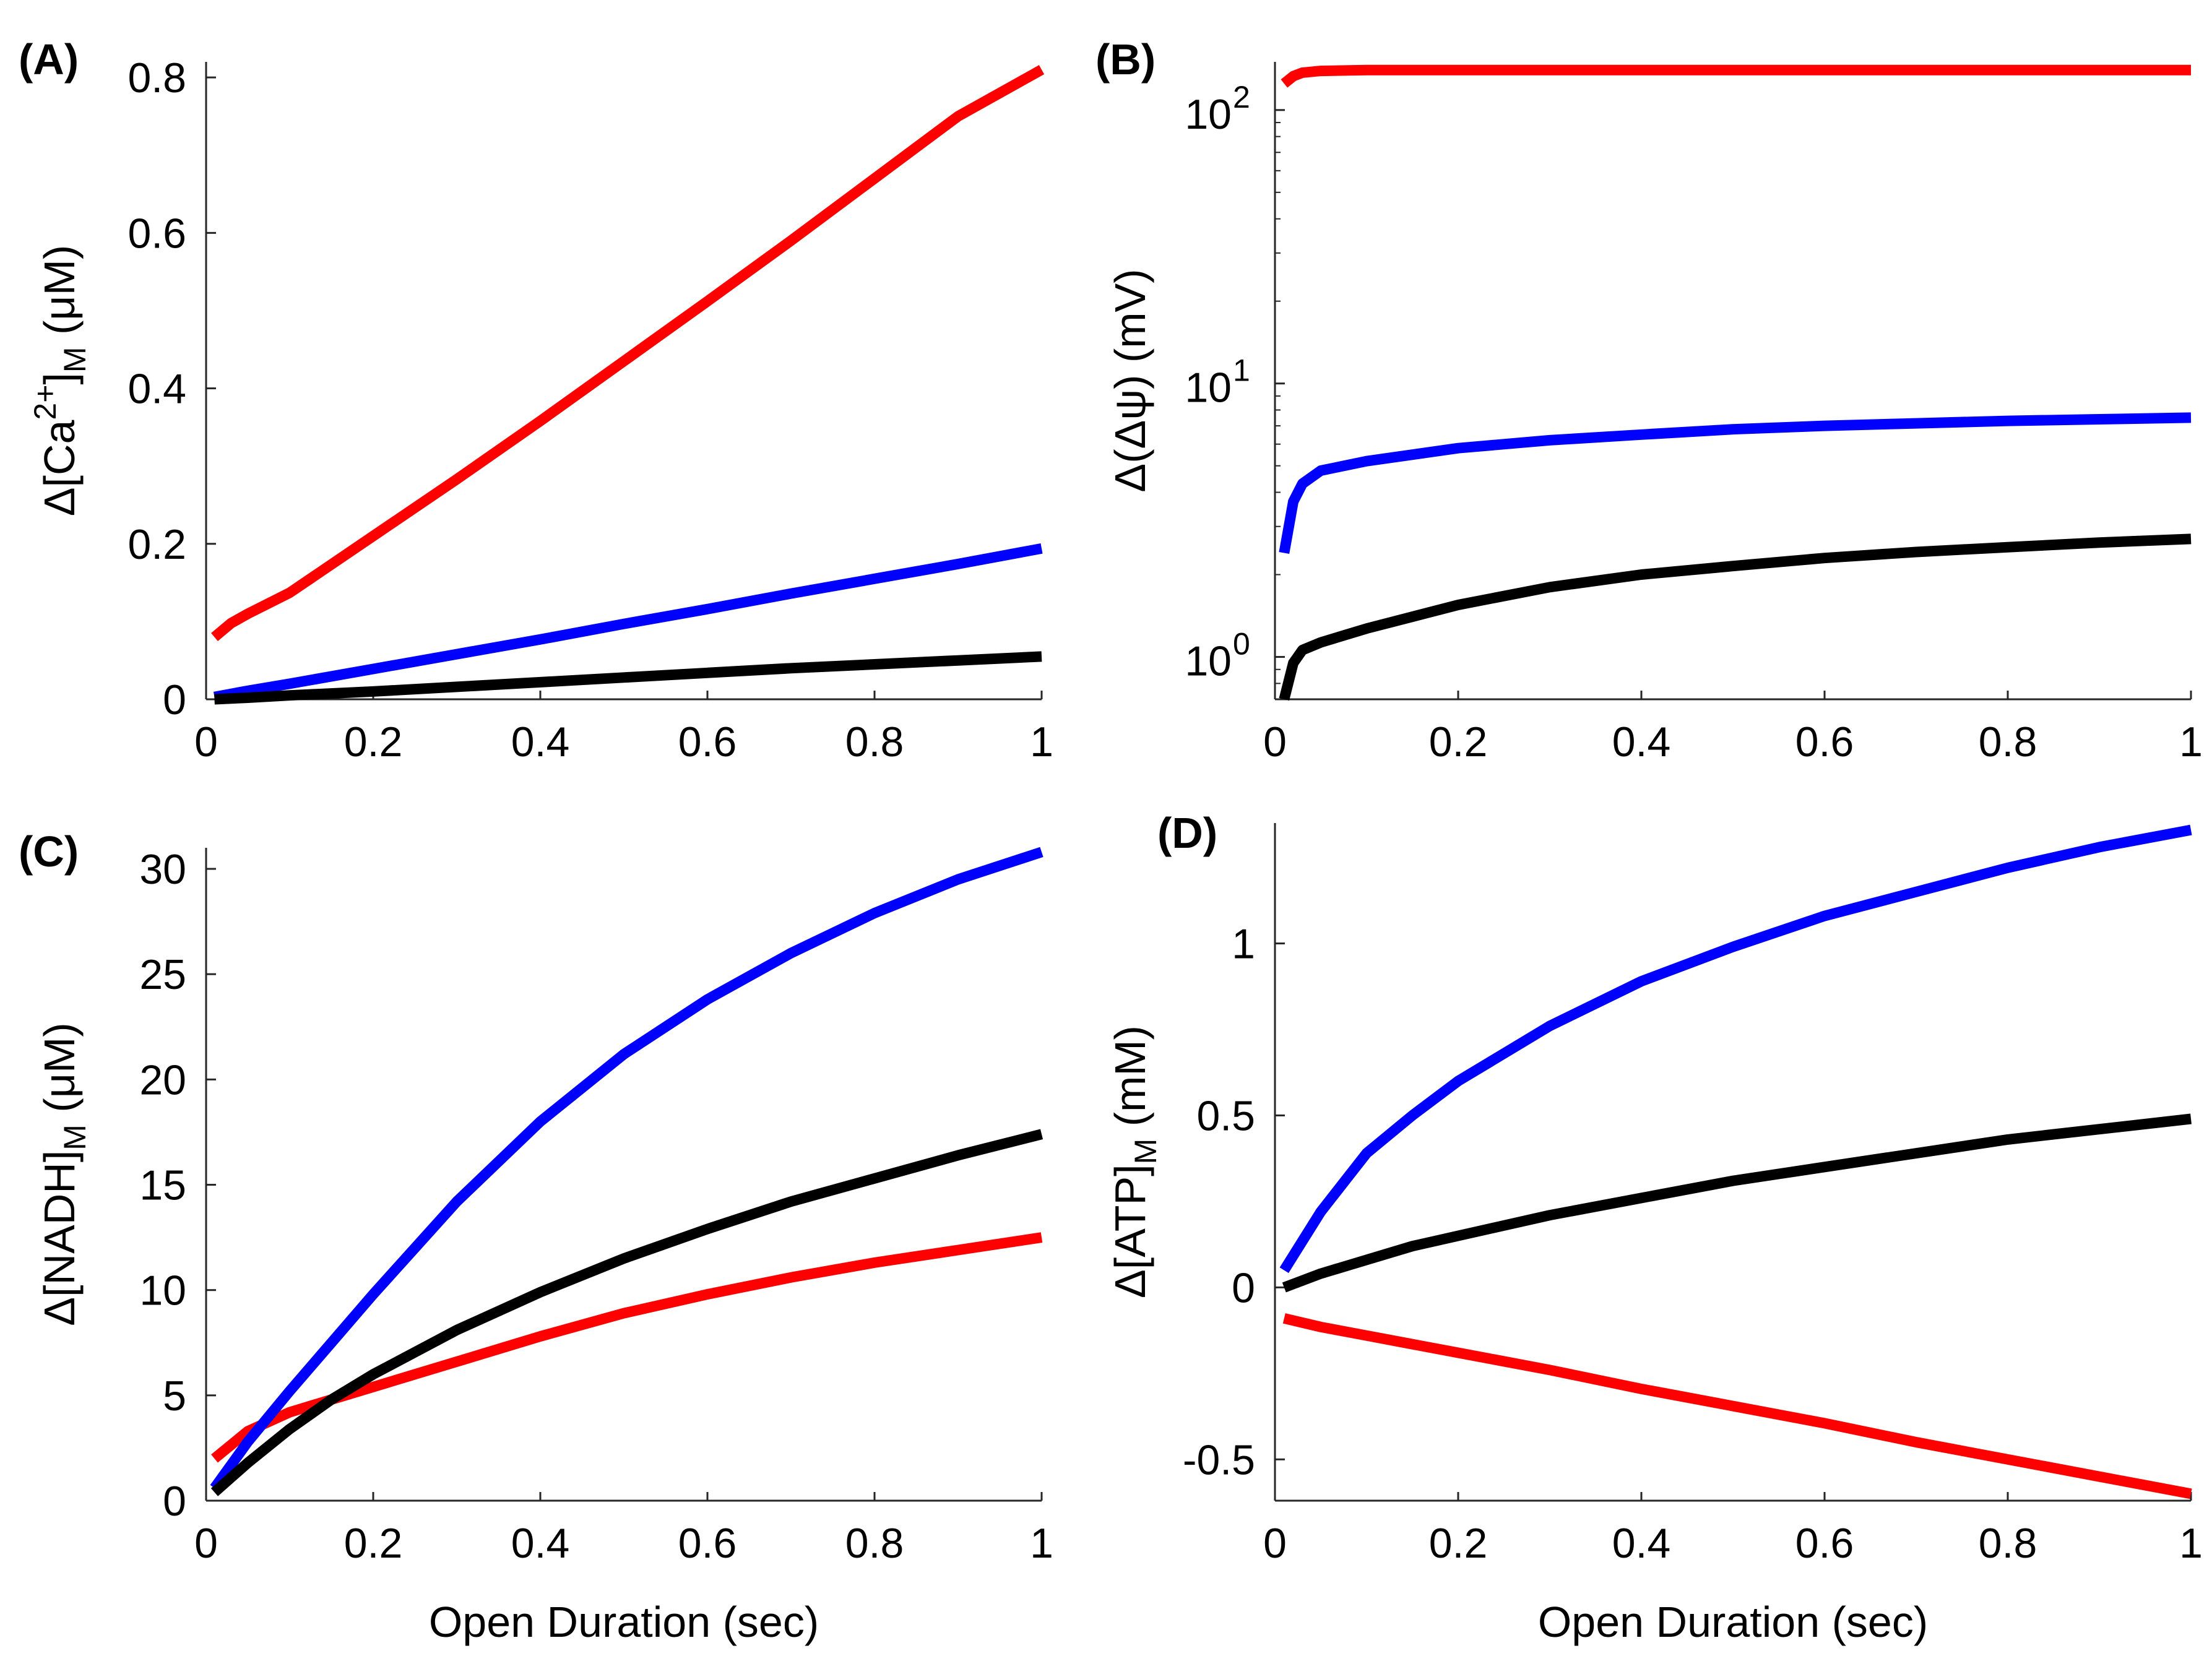  I want to click on y-tick-label: 30, so click(162, 869).